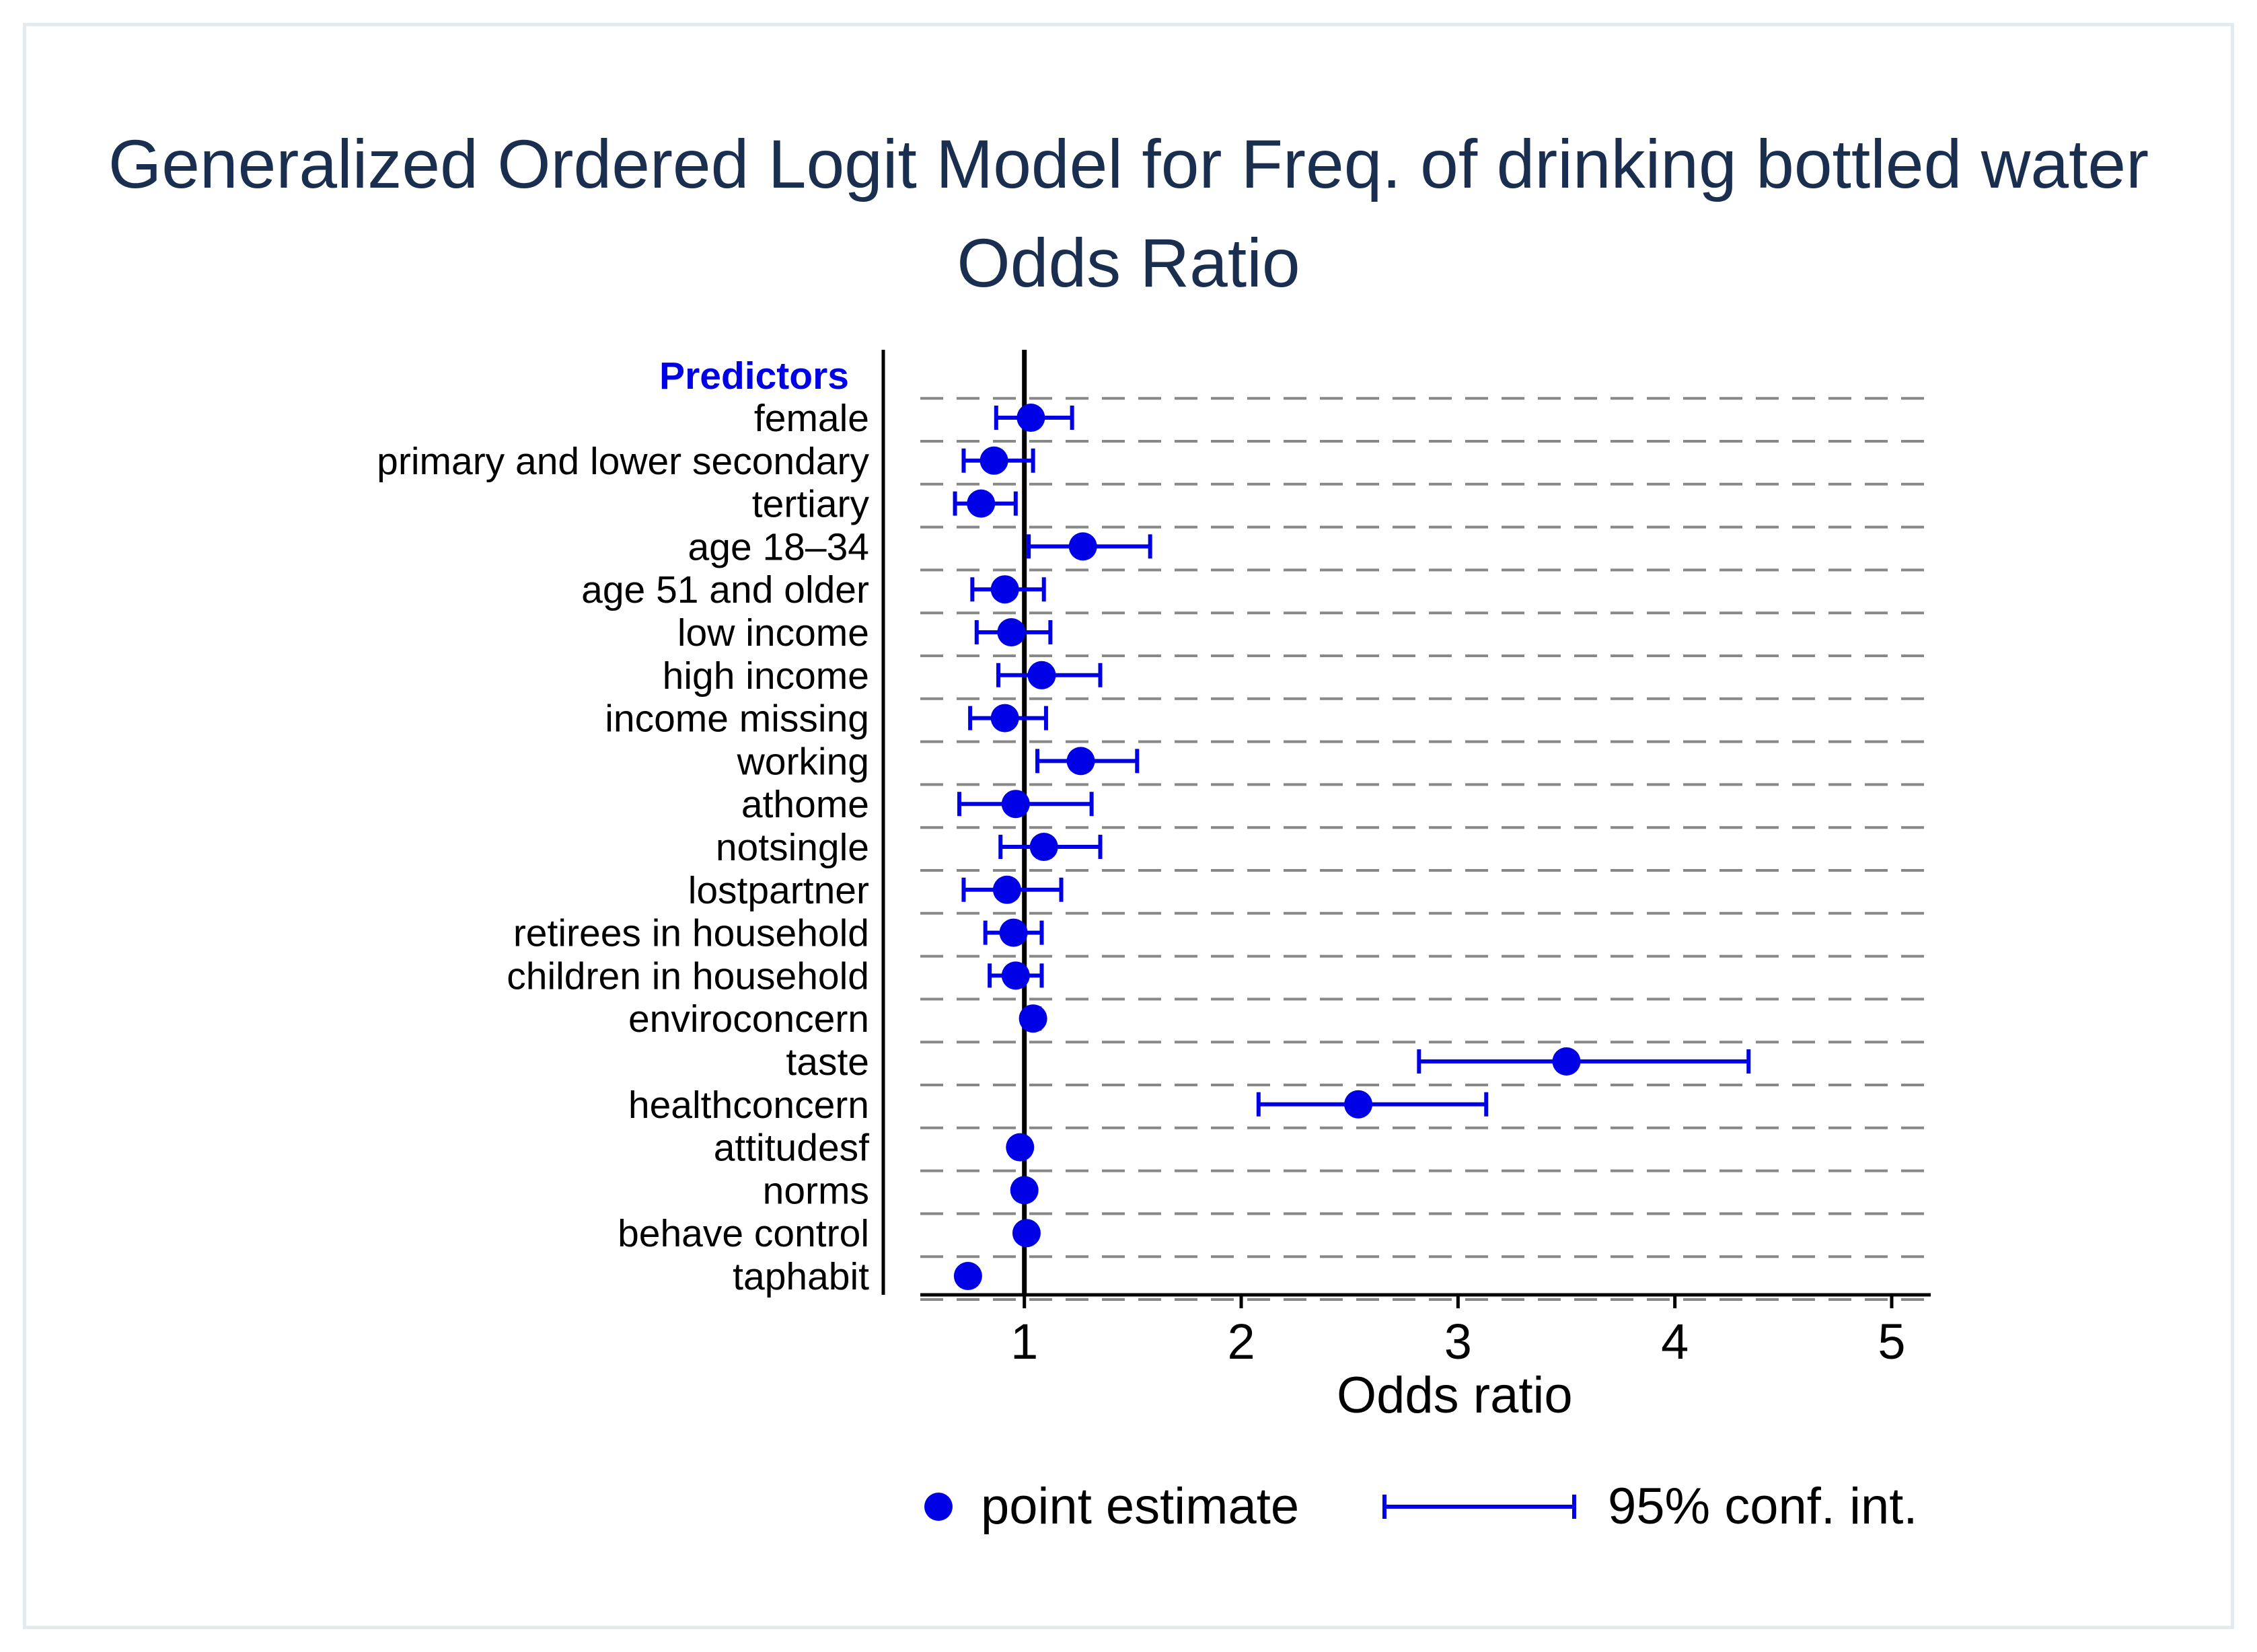  Describe the element at coordinates (1458, 1341) in the screenshot. I see `x-tick-label: 3` at that location.